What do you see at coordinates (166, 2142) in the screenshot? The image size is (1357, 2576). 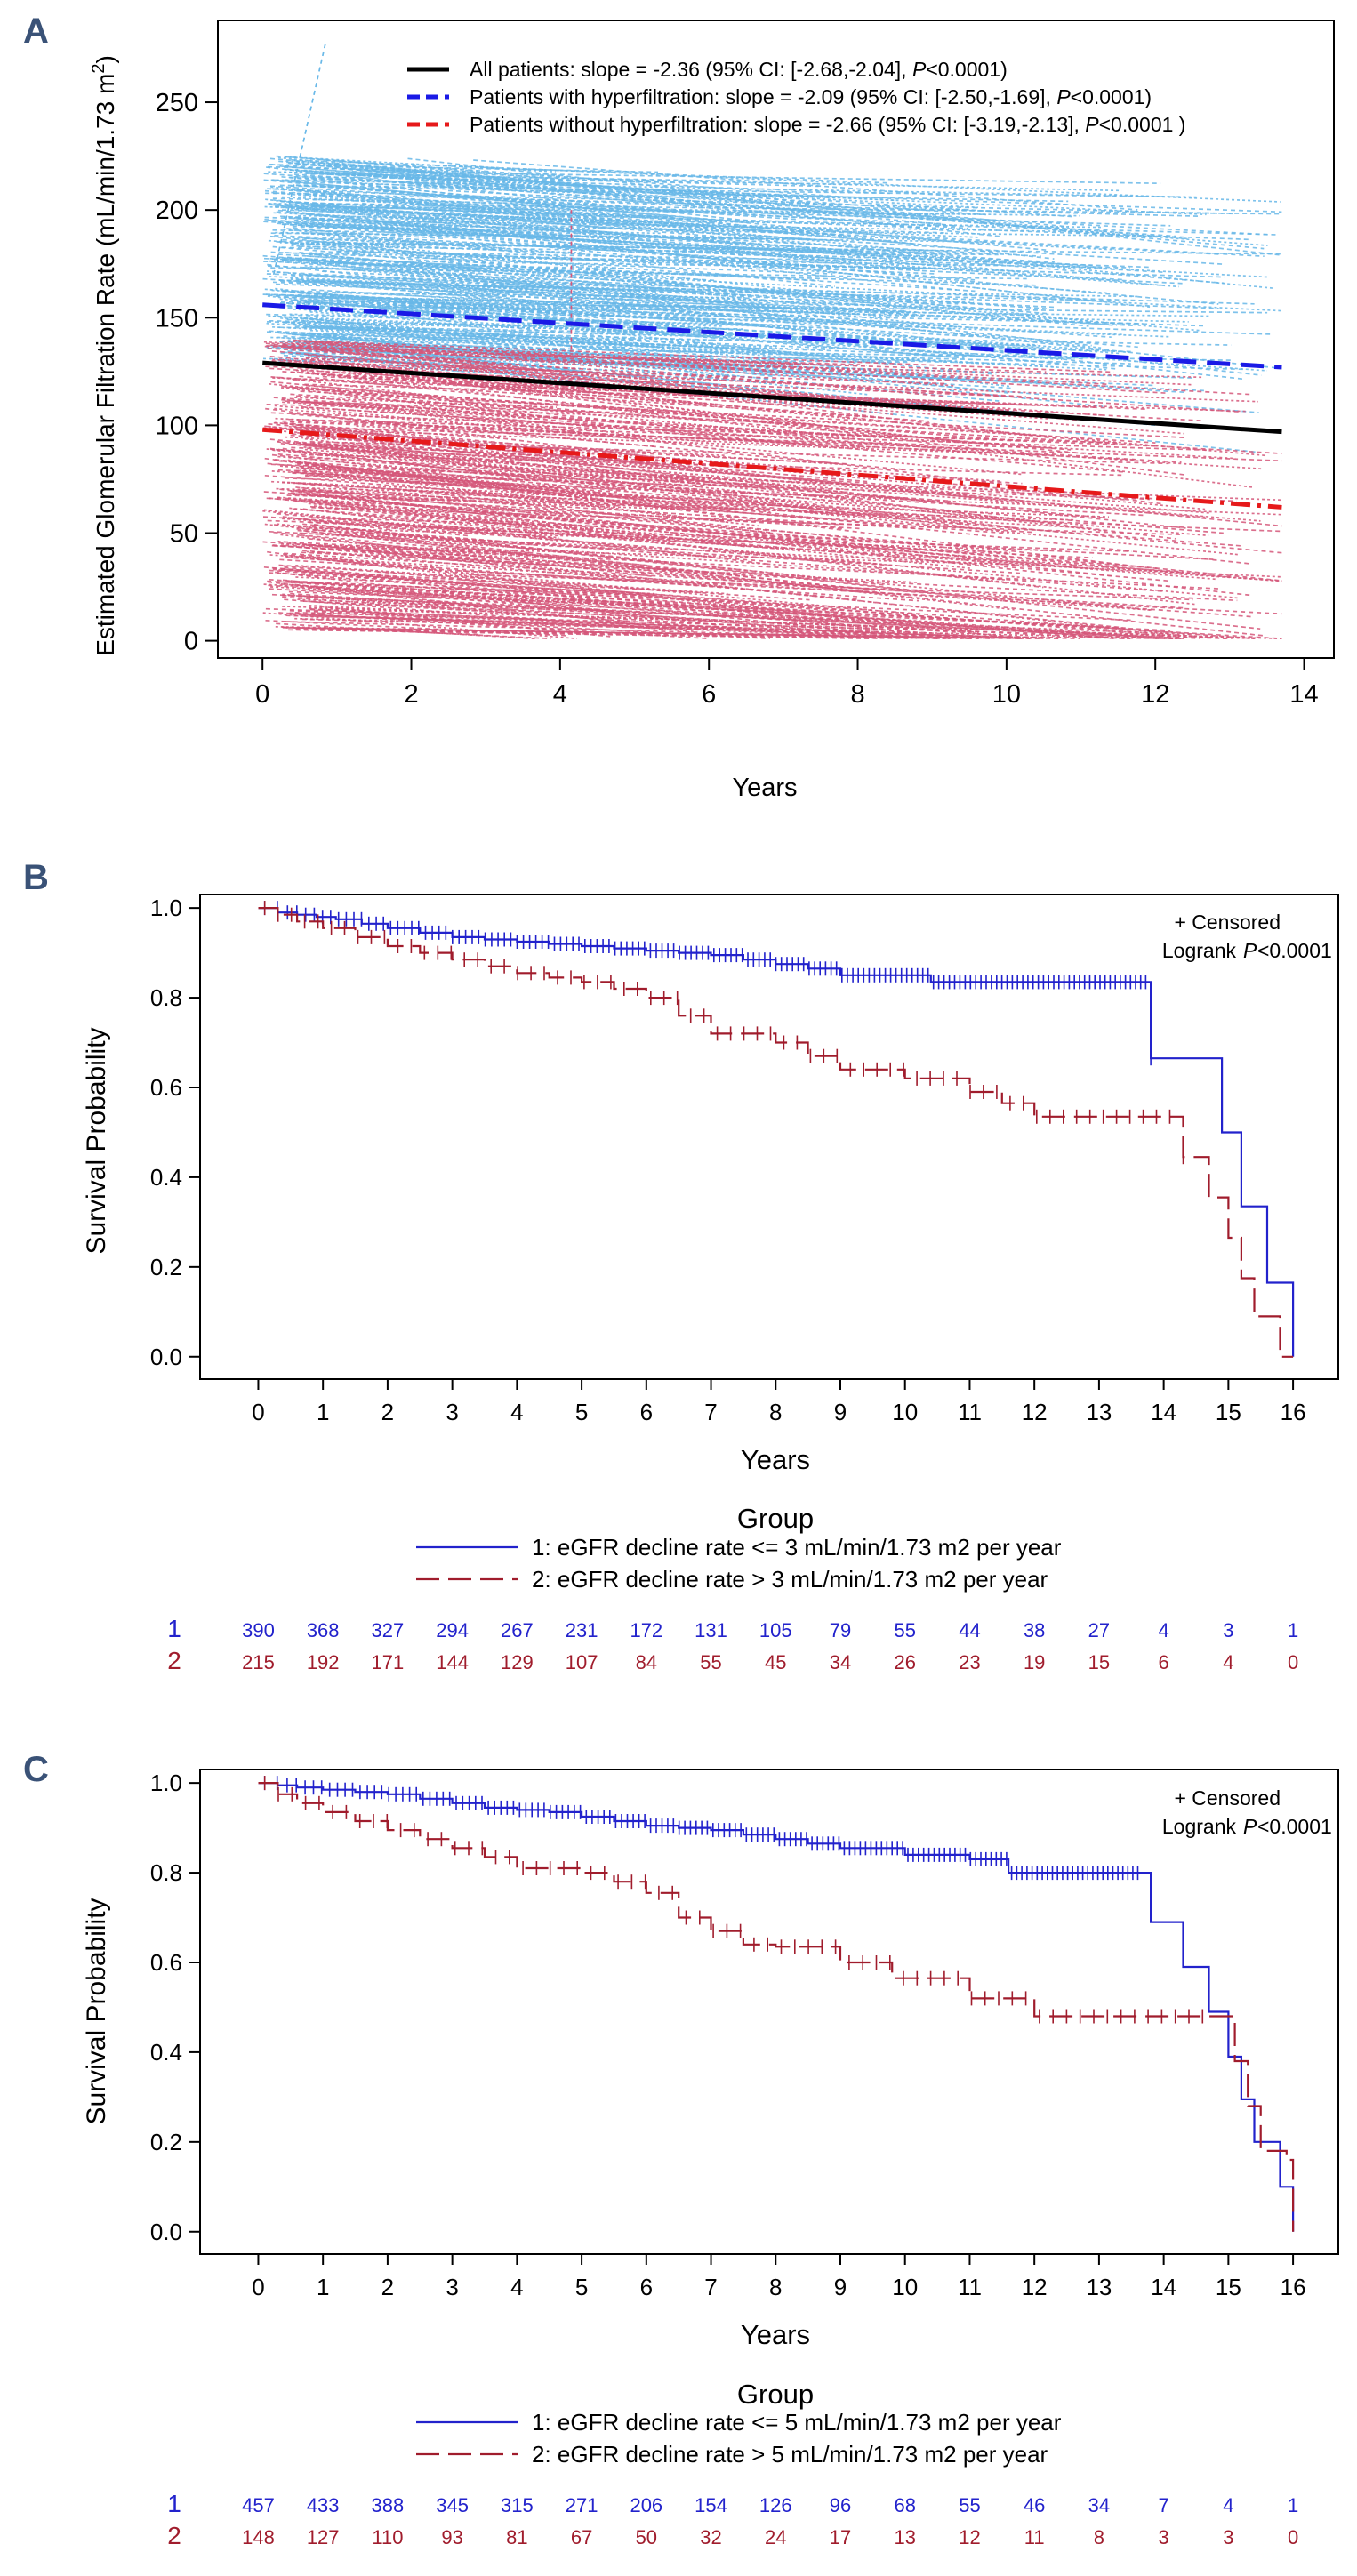 I see `y-tick-label: 0.2` at bounding box center [166, 2142].